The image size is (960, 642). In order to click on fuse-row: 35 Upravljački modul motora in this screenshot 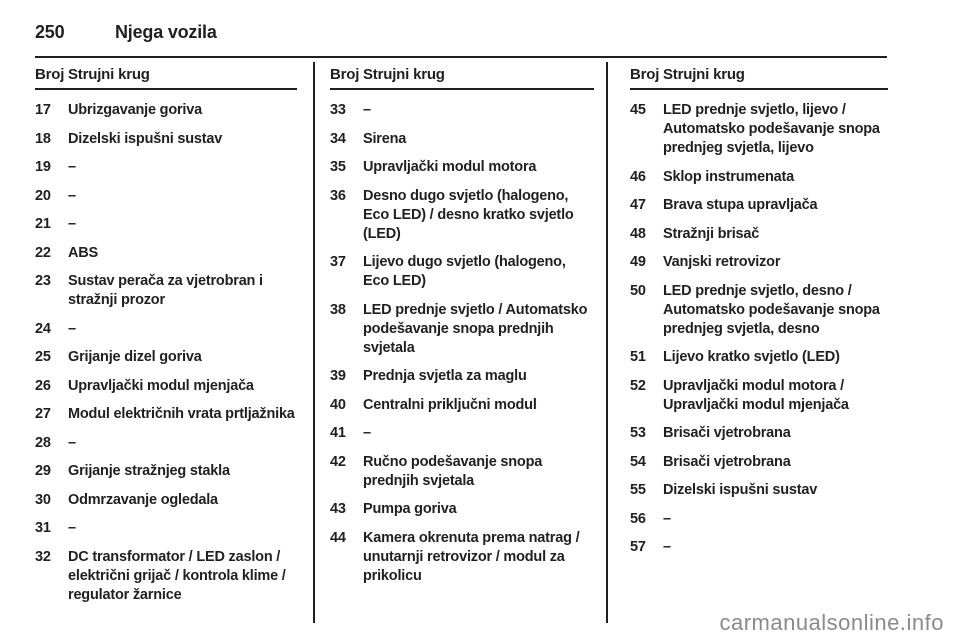, I will do `click(462, 167)`.